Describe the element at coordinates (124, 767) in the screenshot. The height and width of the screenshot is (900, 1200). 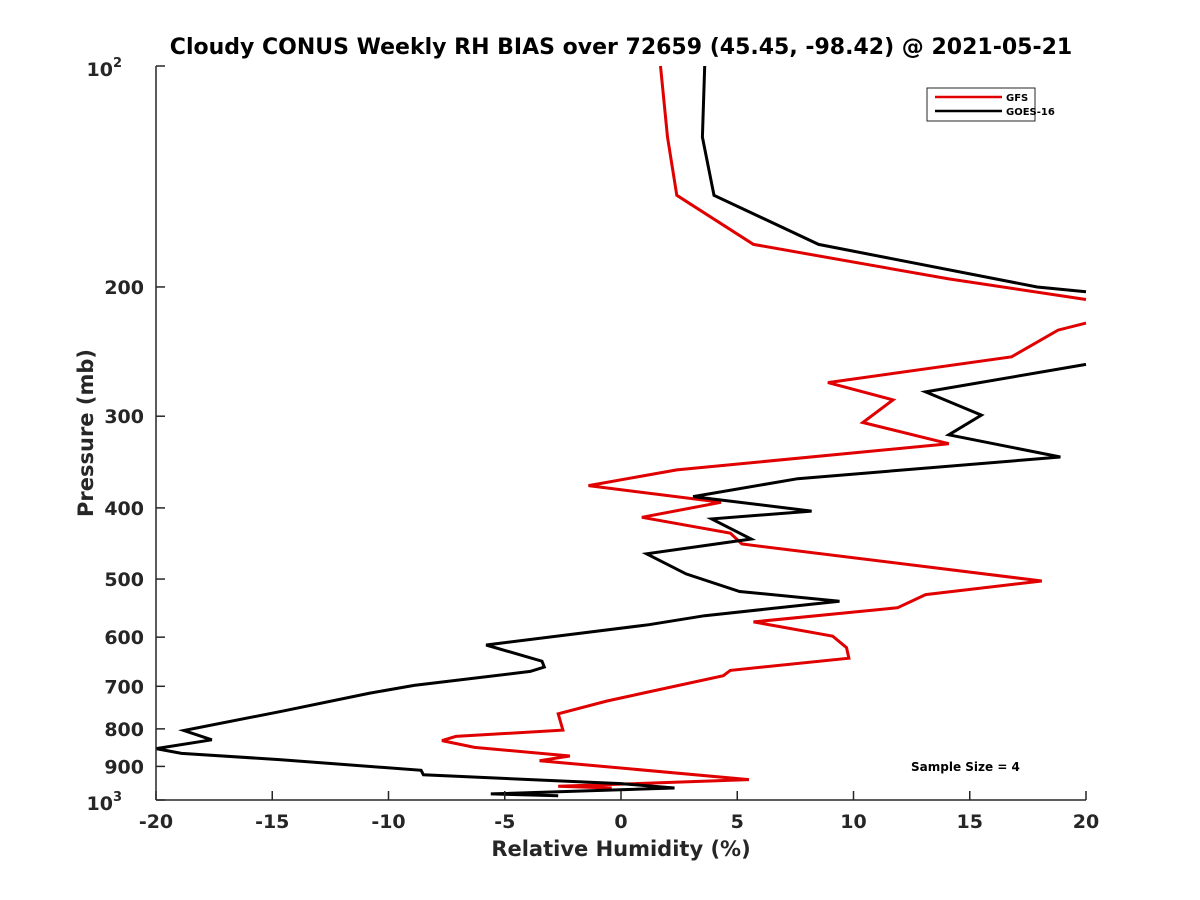
I see `y-tick-label: 900` at that location.